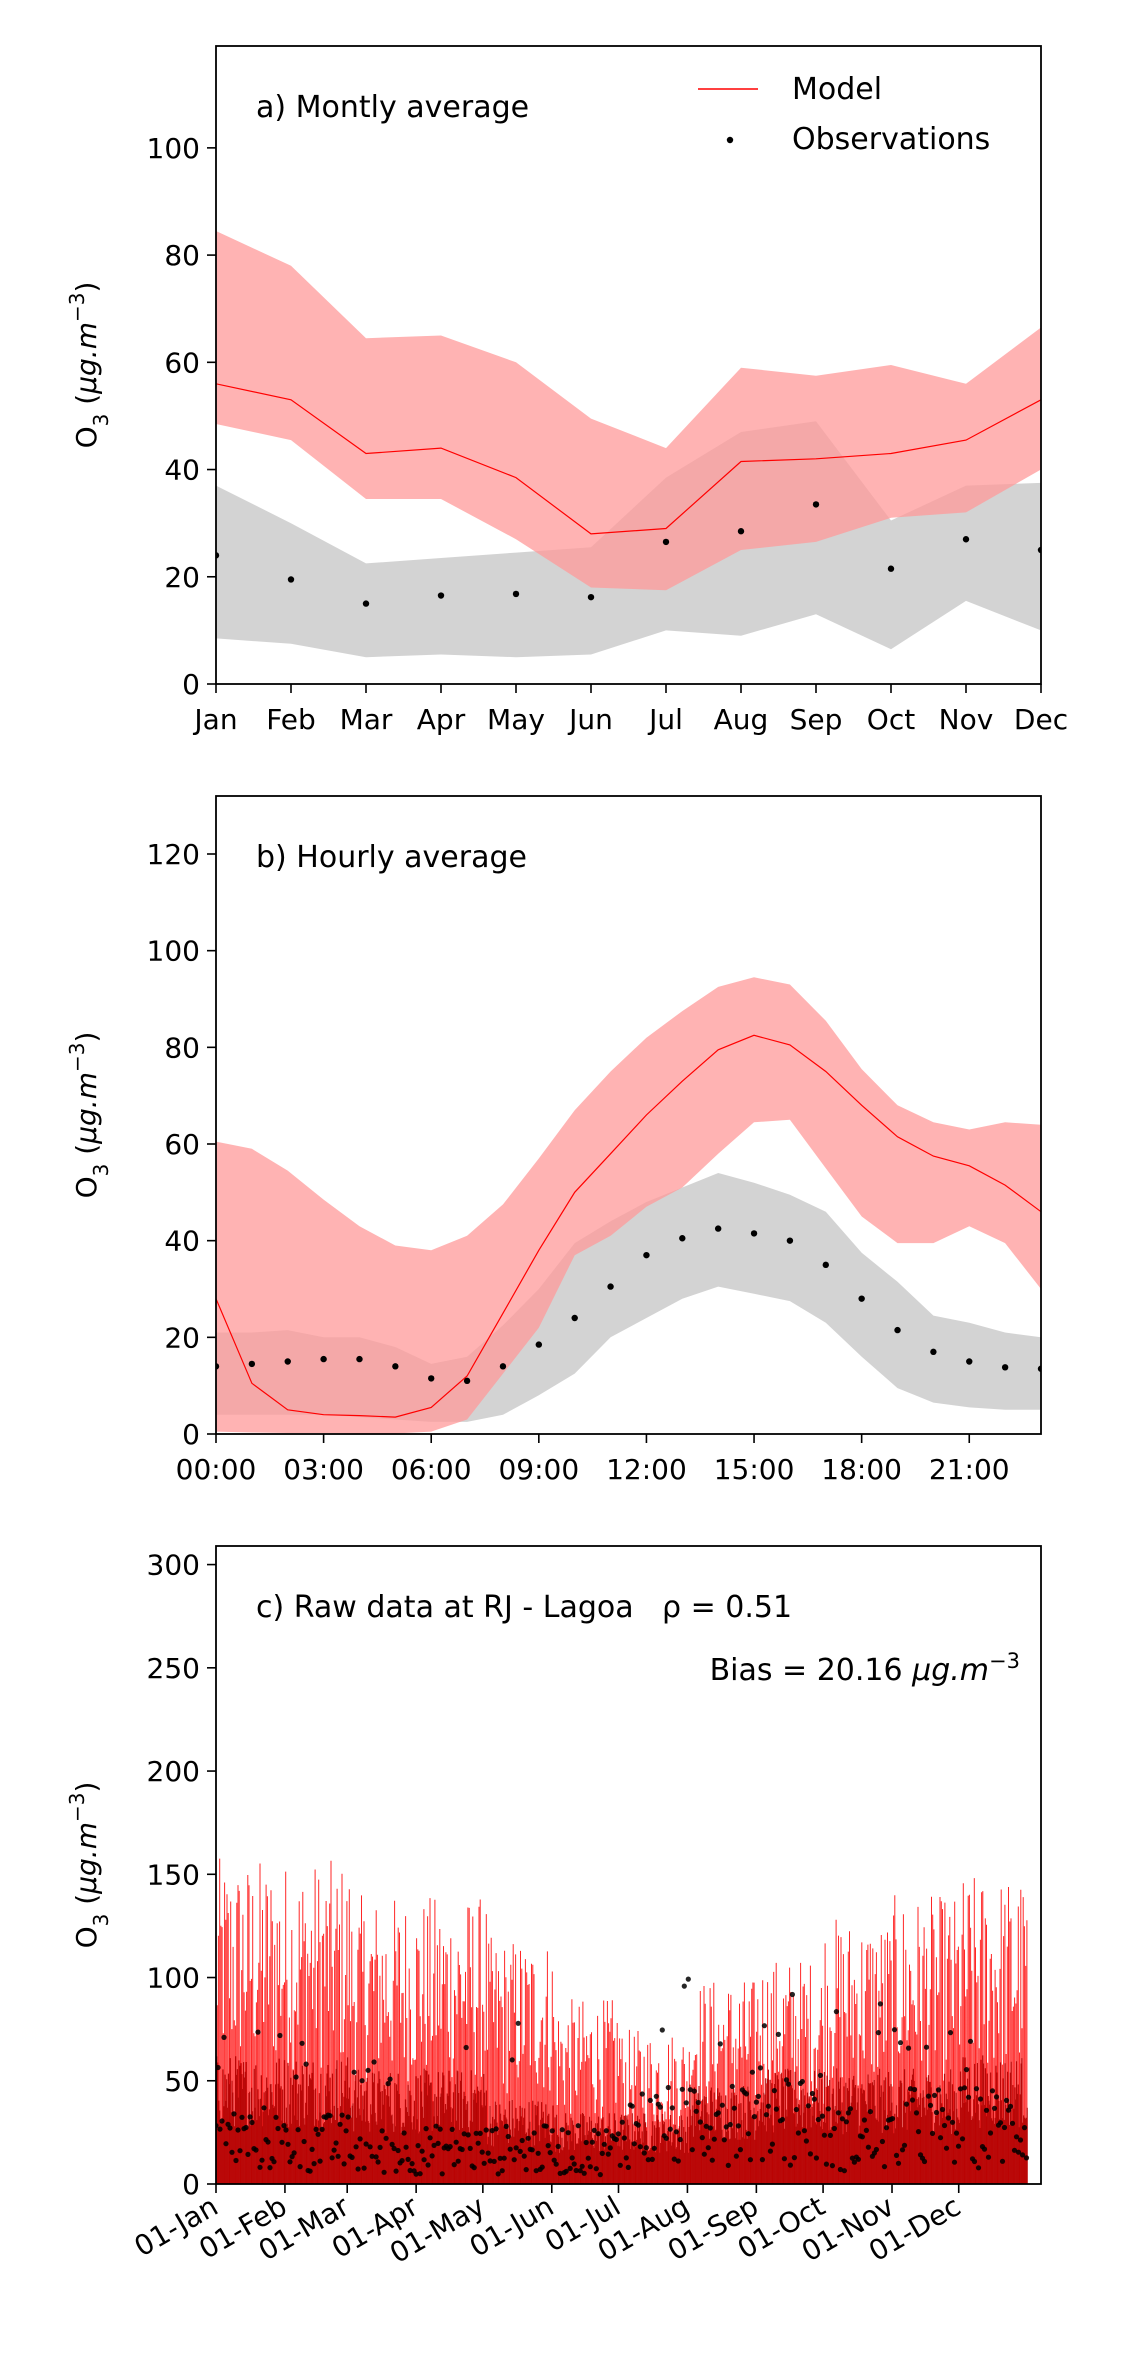 This screenshot has height=2362, width=1122. What do you see at coordinates (628, 1205) in the screenshot?
I see `panel-b-model-band` at bounding box center [628, 1205].